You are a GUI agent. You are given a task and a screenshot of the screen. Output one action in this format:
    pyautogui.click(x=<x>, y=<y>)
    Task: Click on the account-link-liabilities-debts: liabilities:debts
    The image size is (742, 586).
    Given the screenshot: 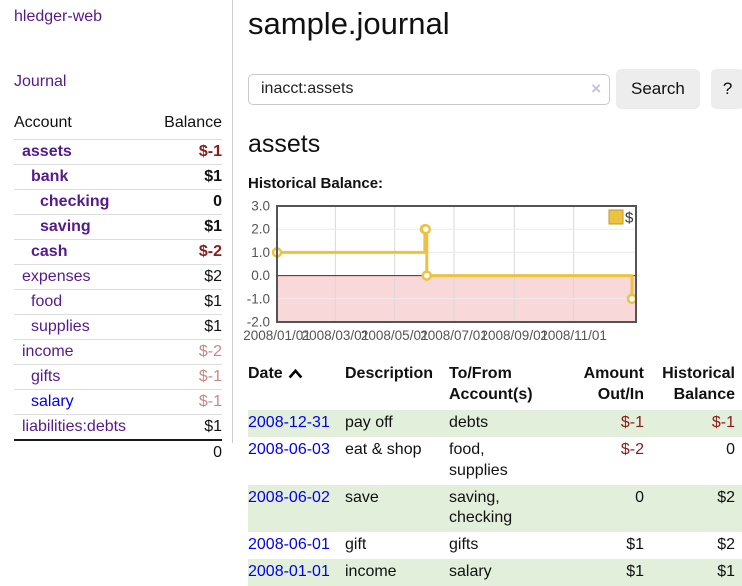 What is the action you would take?
    pyautogui.click(x=74, y=426)
    